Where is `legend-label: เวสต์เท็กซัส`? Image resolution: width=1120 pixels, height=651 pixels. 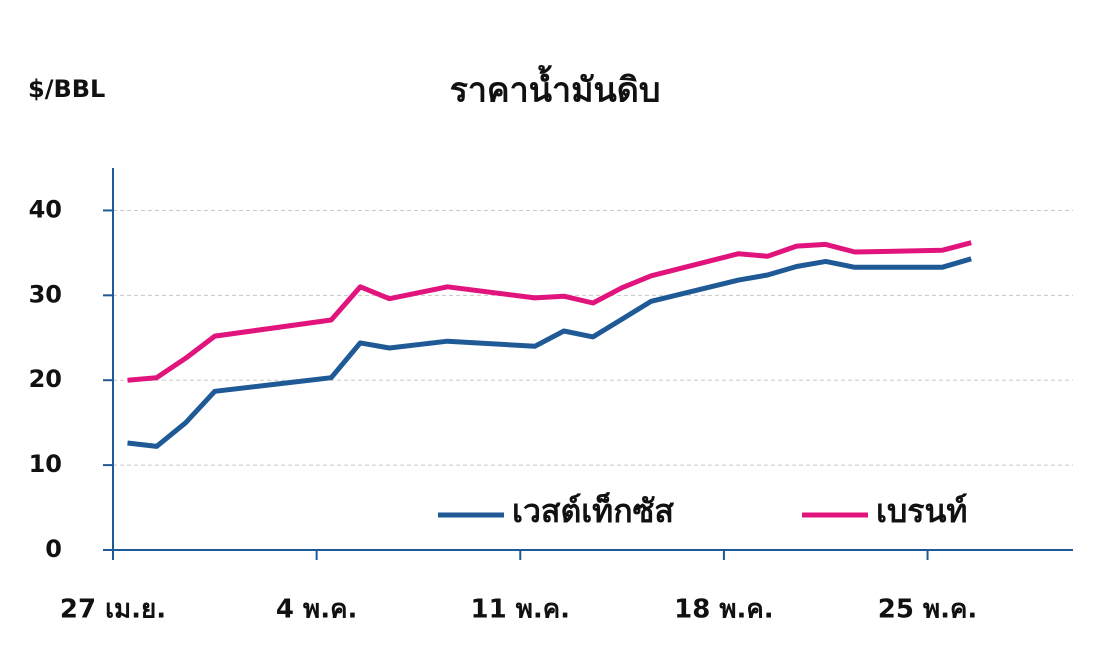 legend-label: เวสต์เท็กซัส is located at coordinates (593, 510).